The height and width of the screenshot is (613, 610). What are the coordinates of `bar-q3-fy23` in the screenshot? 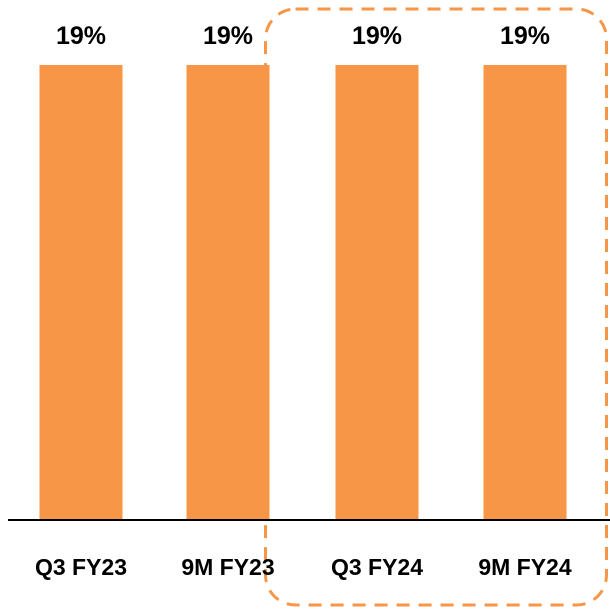 It's located at (81, 292).